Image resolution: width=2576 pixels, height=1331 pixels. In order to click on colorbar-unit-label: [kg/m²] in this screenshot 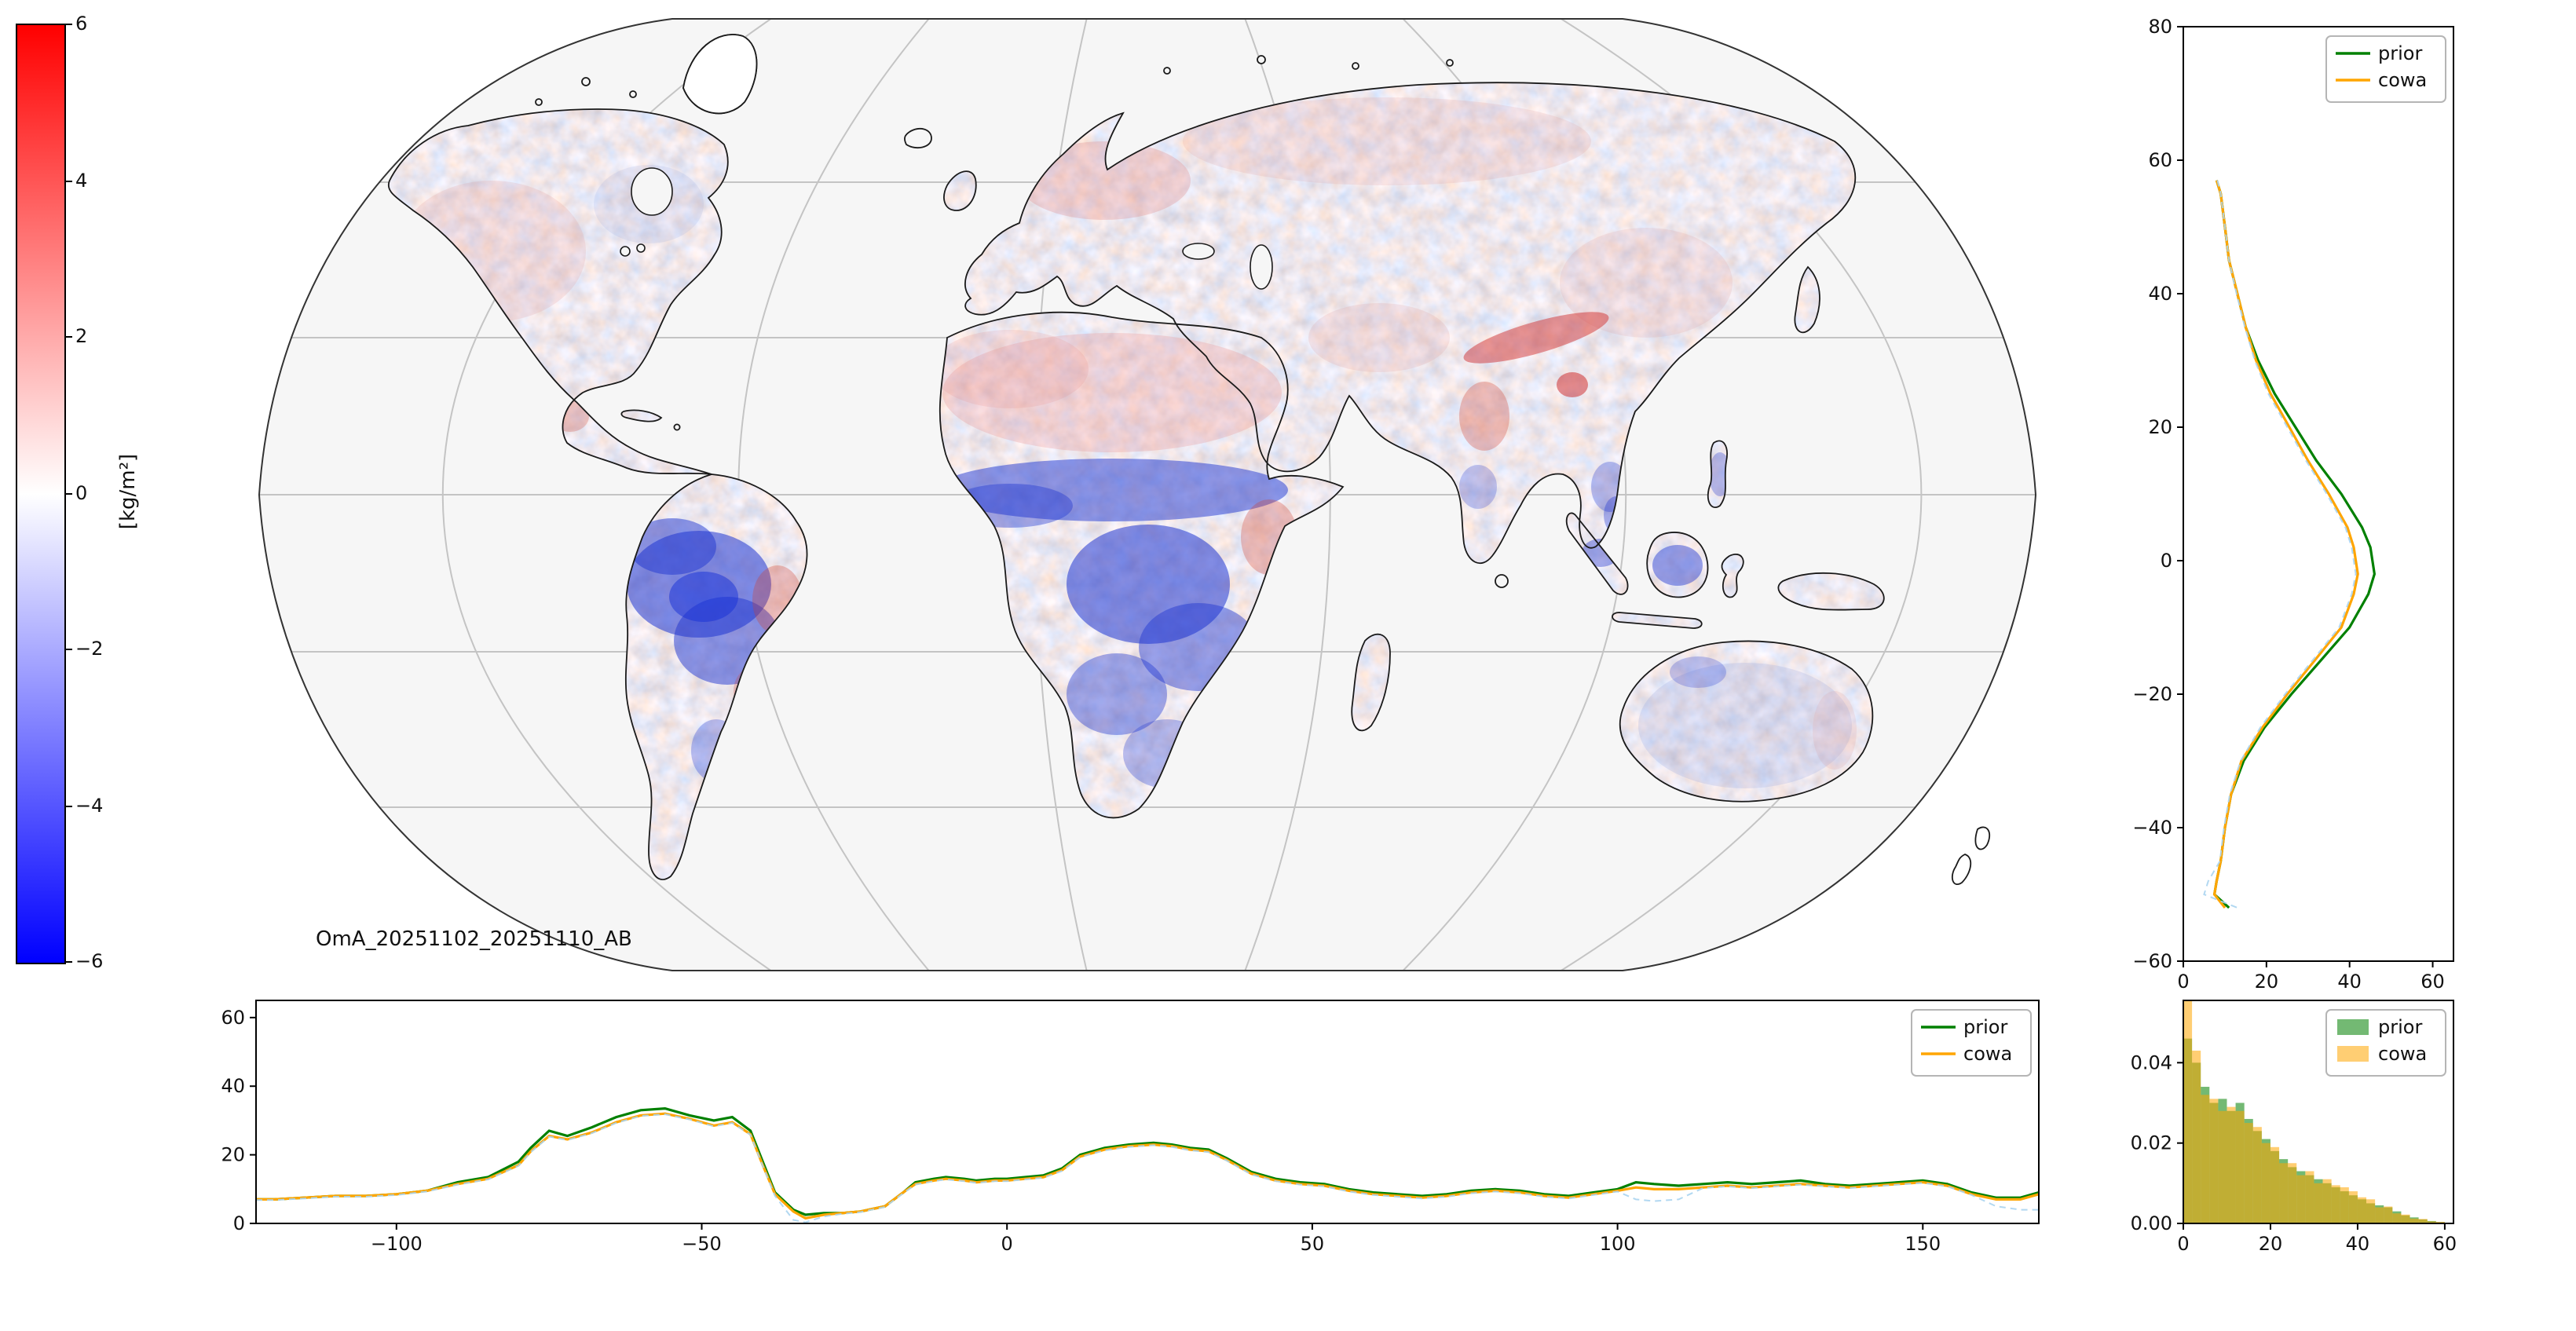, I will do `click(129, 491)`.